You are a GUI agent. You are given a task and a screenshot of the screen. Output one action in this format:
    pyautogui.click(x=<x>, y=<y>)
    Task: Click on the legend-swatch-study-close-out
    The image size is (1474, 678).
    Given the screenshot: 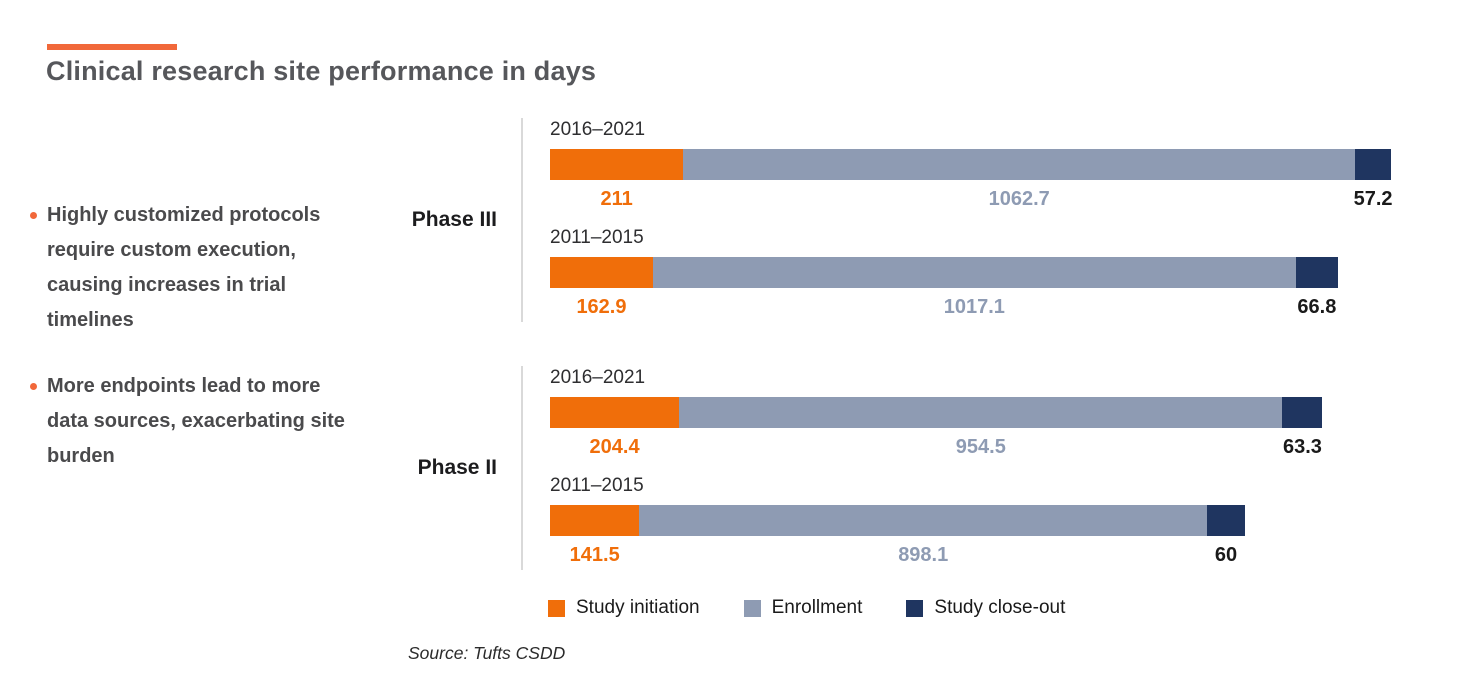 What is the action you would take?
    pyautogui.click(x=915, y=608)
    